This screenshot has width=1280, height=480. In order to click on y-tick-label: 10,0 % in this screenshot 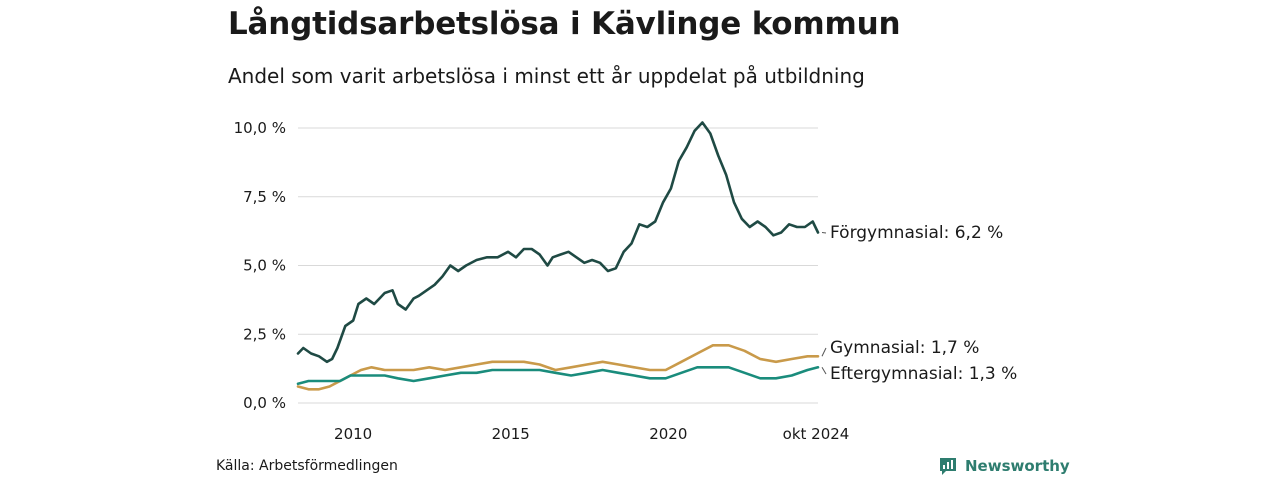, I will do `click(260, 128)`.